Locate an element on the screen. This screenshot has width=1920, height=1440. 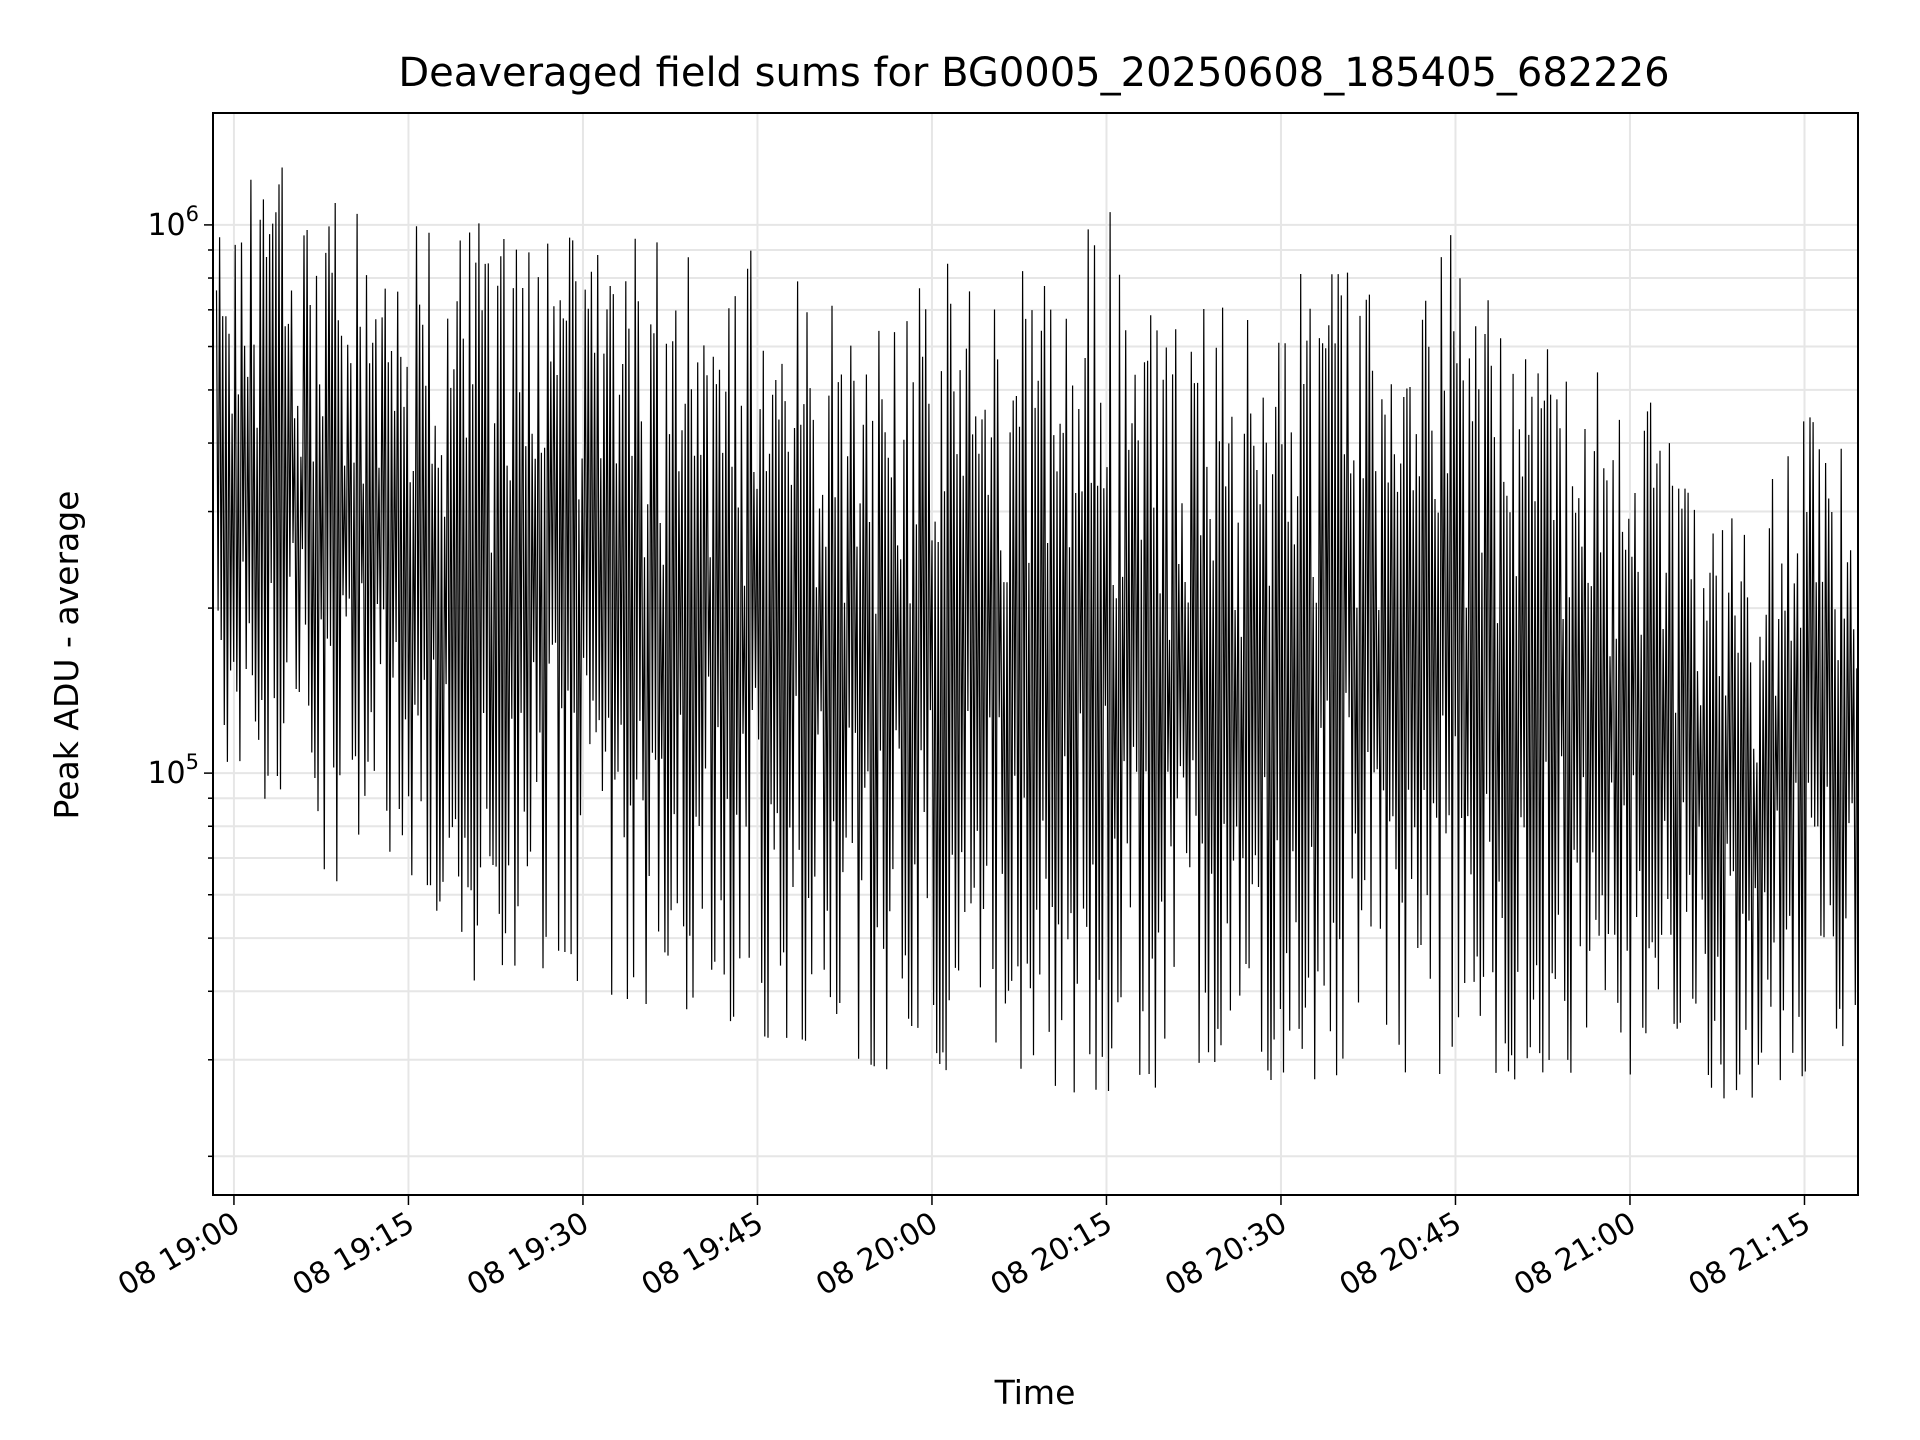
y-tick-label: 10⁵ is located at coordinates (173, 770).